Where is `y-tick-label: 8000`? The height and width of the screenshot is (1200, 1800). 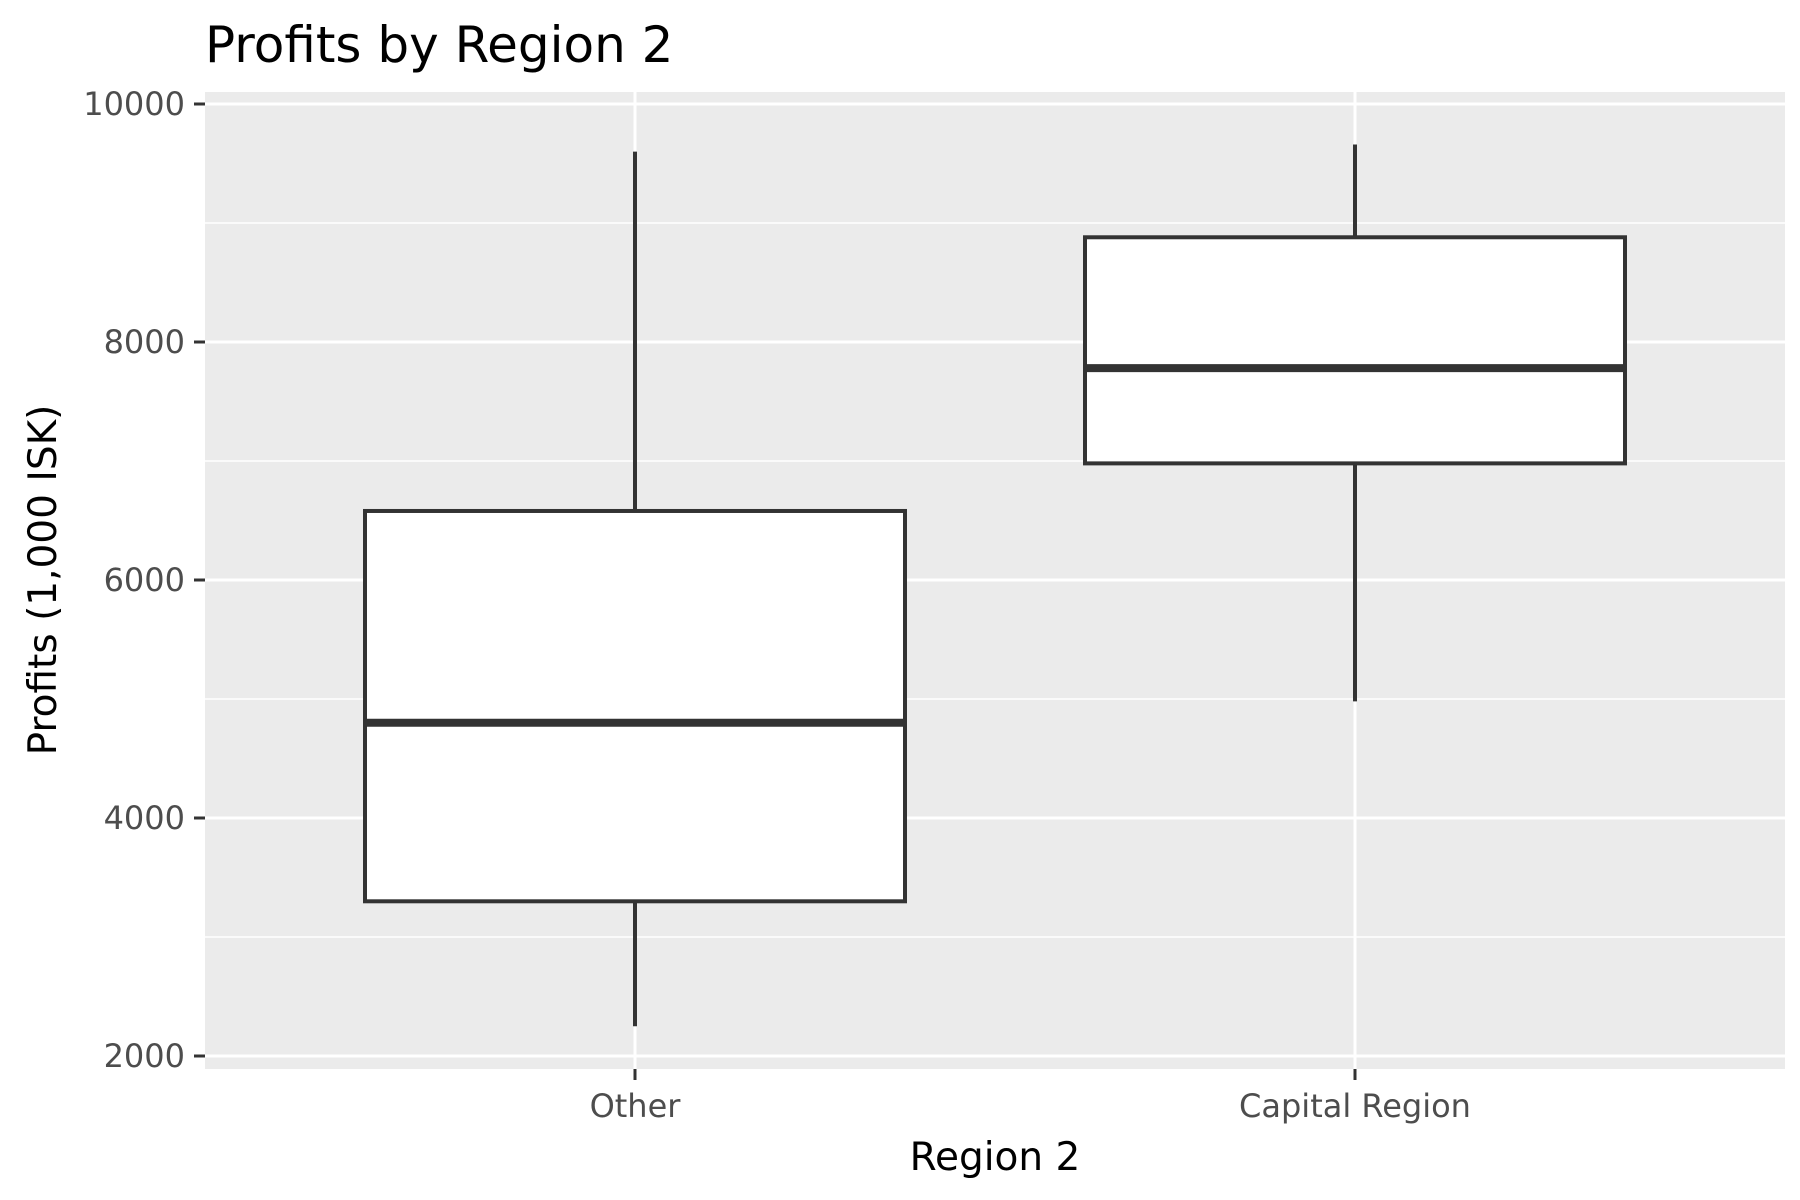 y-tick-label: 8000 is located at coordinates (144, 342).